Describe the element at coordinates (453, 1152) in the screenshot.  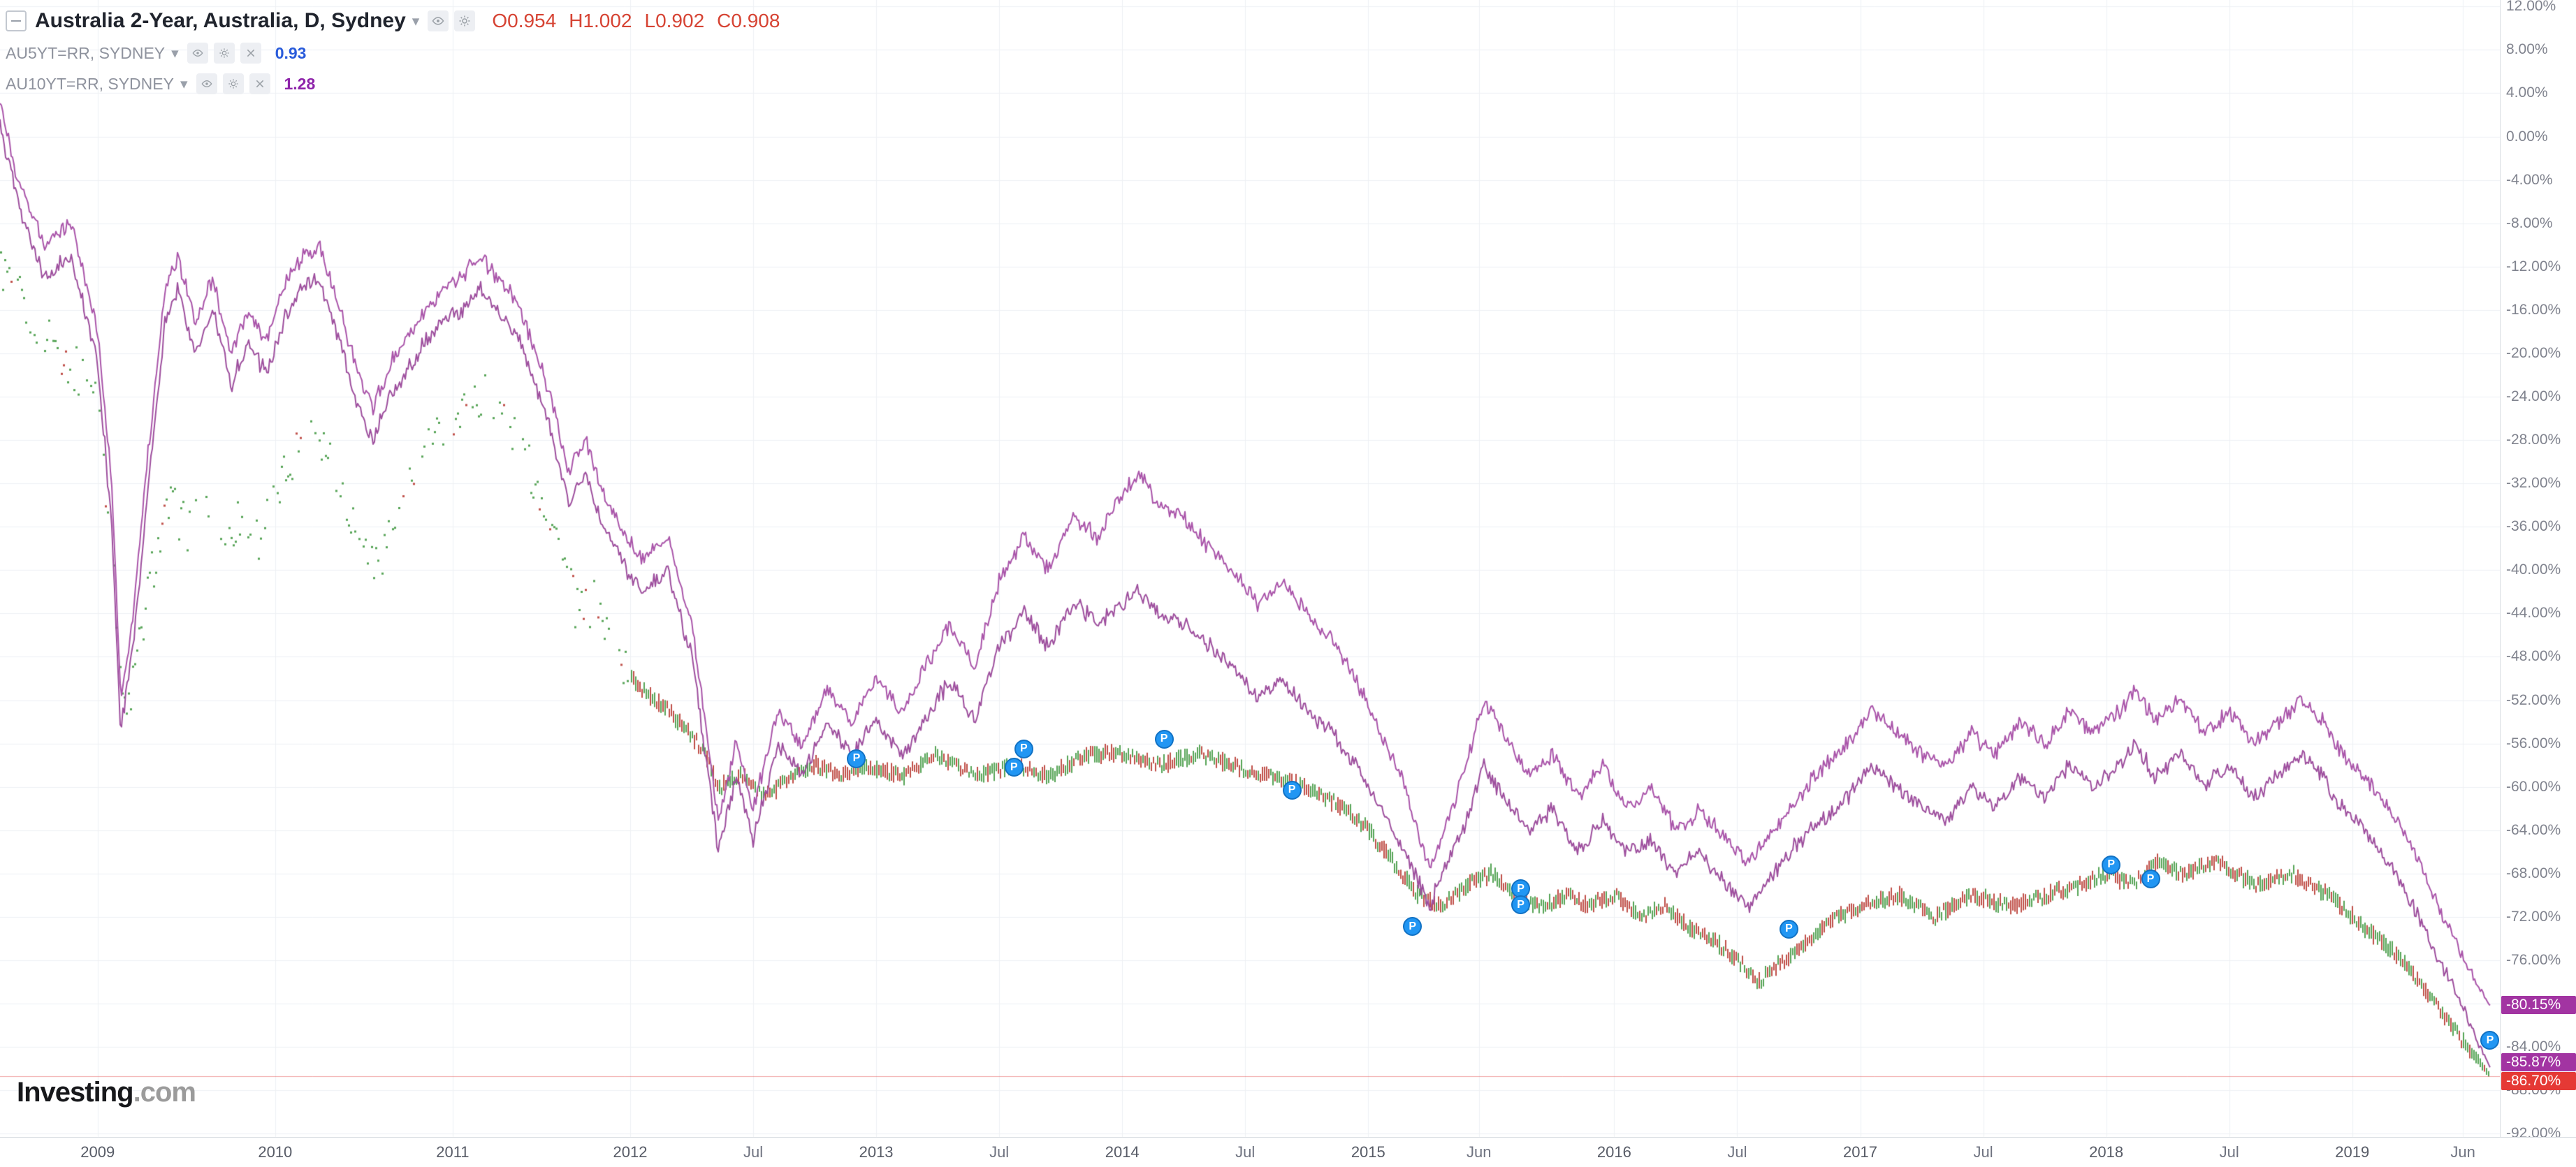
I see `time-axis-label: 2011` at that location.